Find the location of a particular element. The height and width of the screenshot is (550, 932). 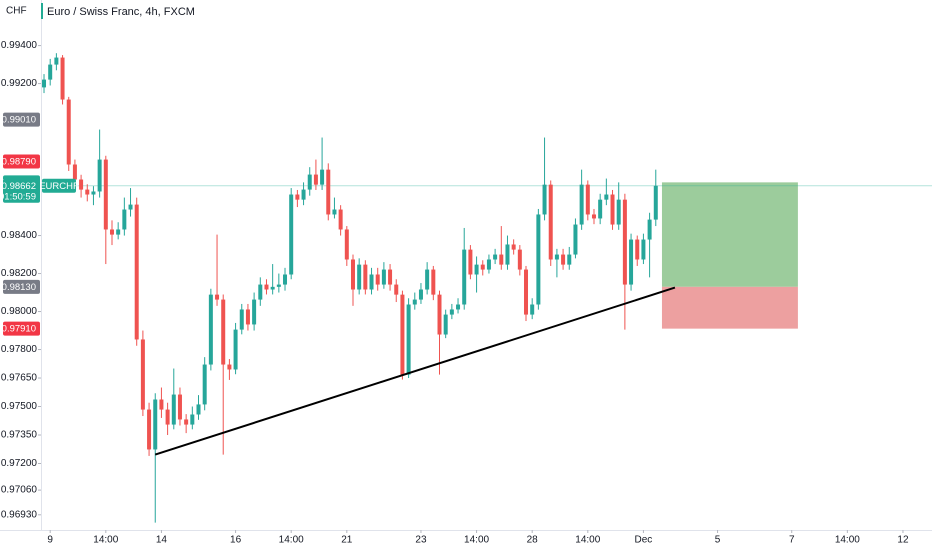

entry-tag is located at coordinates (21, 286).